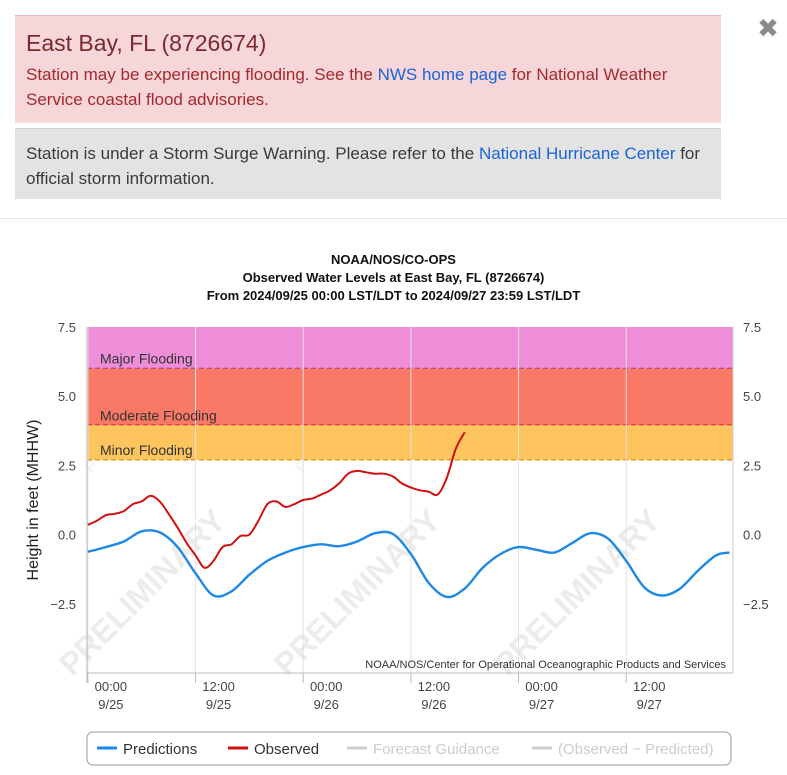 Image resolution: width=787 pixels, height=775 pixels. I want to click on x-tick-time-3: 12:00, so click(434, 686).